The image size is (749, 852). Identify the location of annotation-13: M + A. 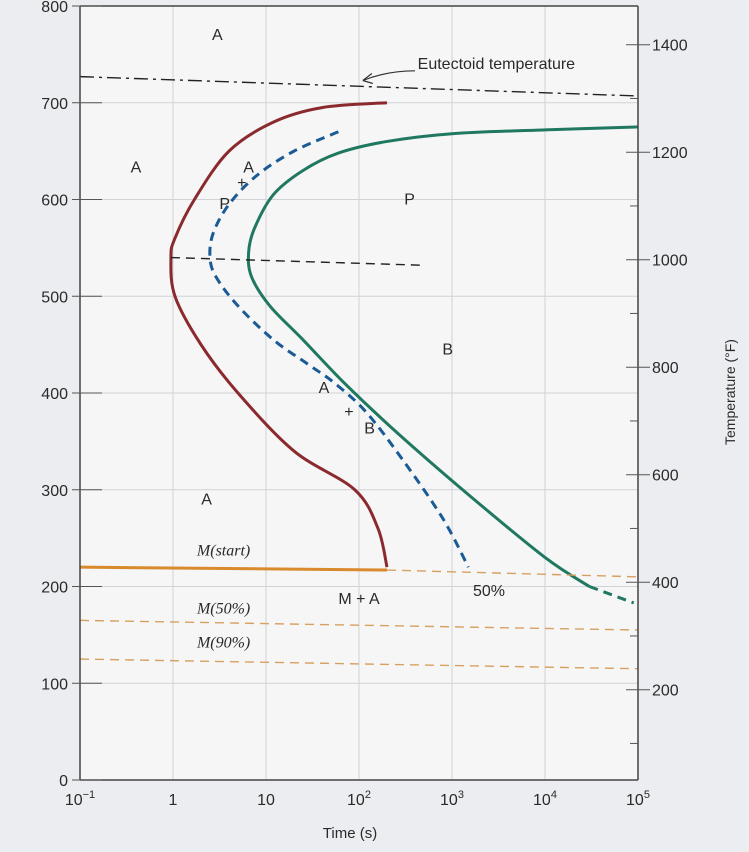
(359, 599).